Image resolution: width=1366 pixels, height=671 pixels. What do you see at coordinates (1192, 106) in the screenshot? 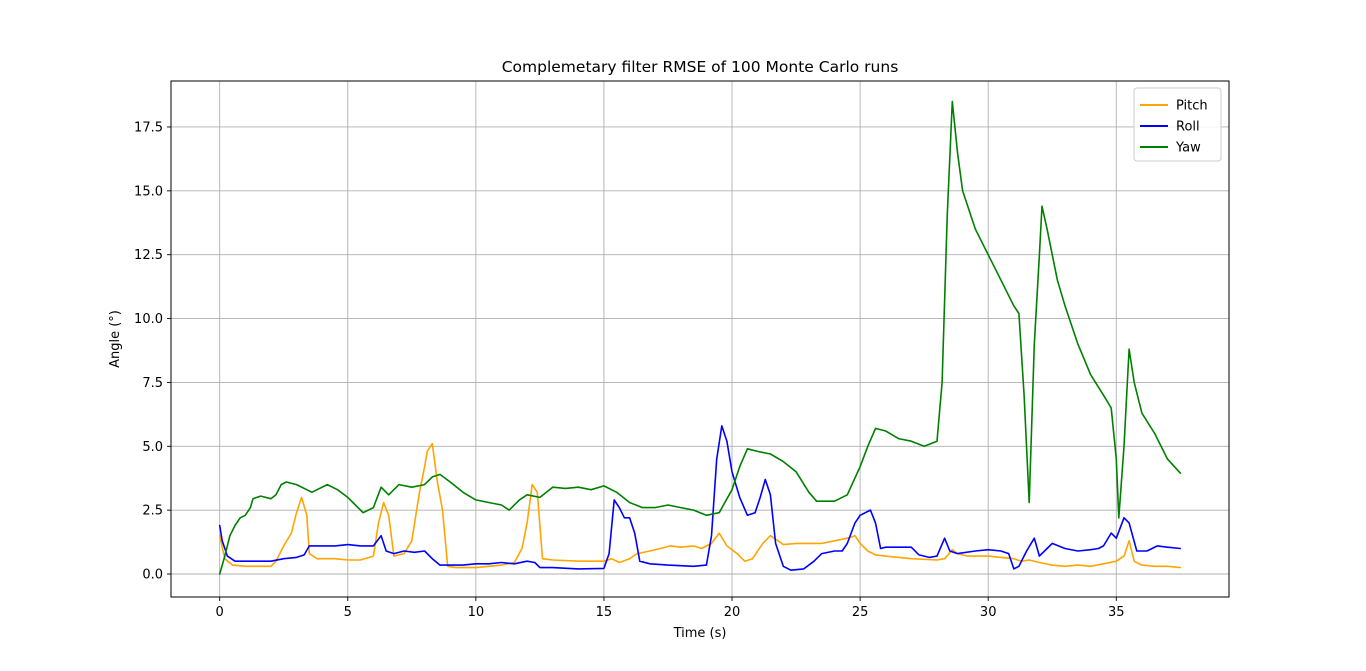
I see `legend-label-pitch: Pitch` at bounding box center [1192, 106].